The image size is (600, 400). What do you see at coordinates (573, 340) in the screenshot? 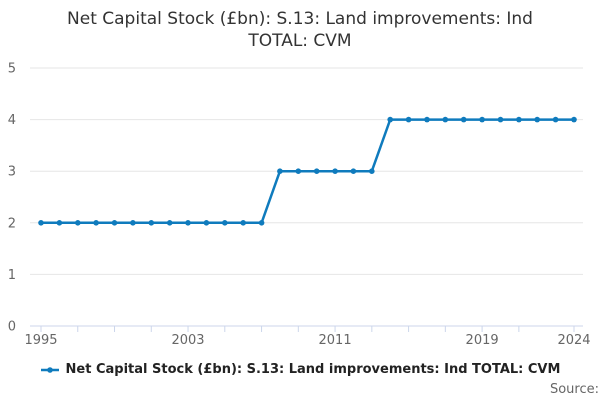
I see `x-axis-tick-label: 2024` at bounding box center [573, 340].